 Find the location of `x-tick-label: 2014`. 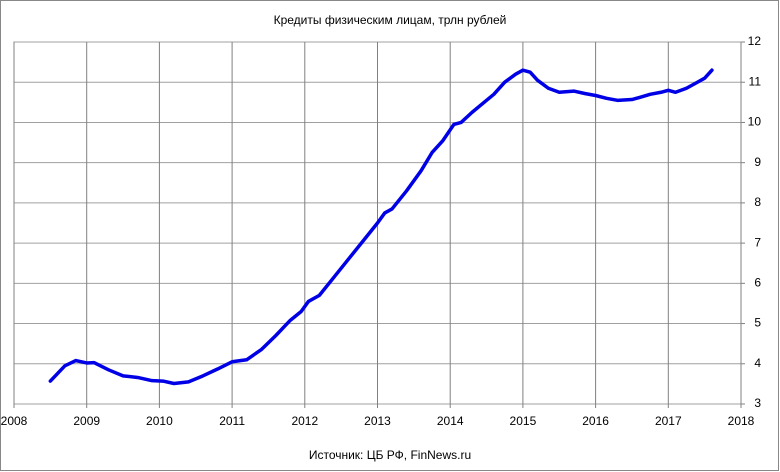

x-tick-label: 2014 is located at coordinates (450, 421).